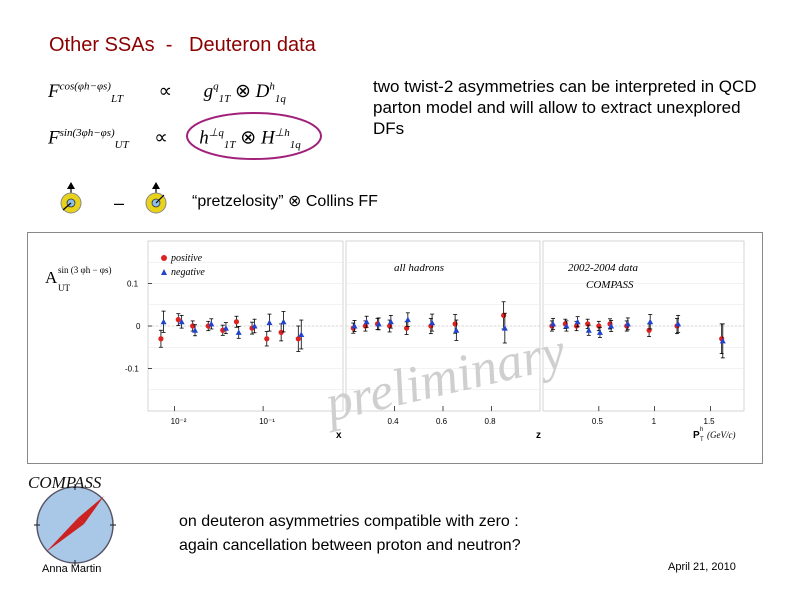 The width and height of the screenshot is (794, 595). Describe the element at coordinates (54, 91) in the screenshot. I see `formula-cos-lhs: F` at that location.